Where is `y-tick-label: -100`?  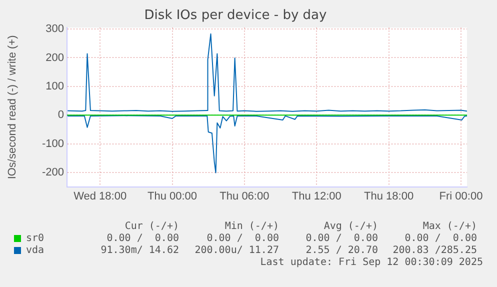 y-tick-label: -100 is located at coordinates (53, 144).